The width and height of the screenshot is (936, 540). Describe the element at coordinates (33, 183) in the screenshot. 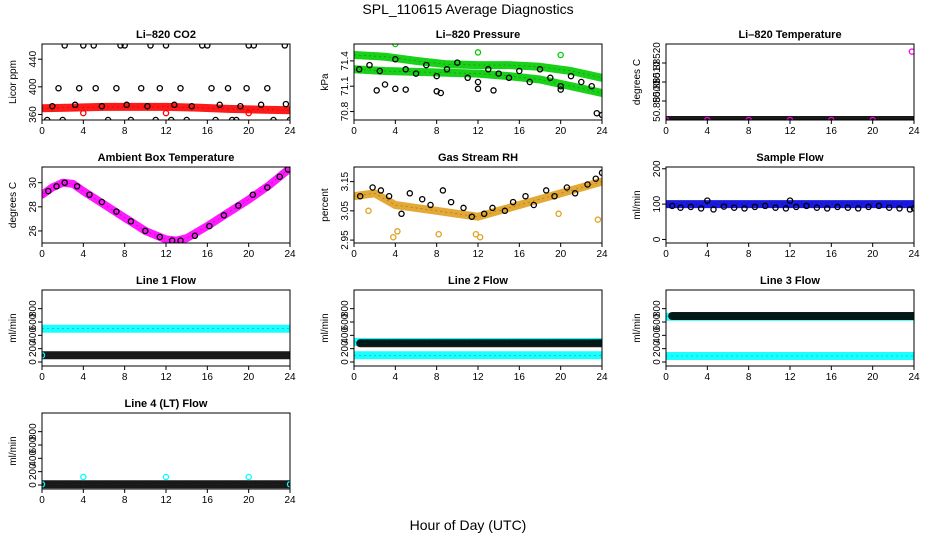

I see `y-tick-label: 30` at that location.